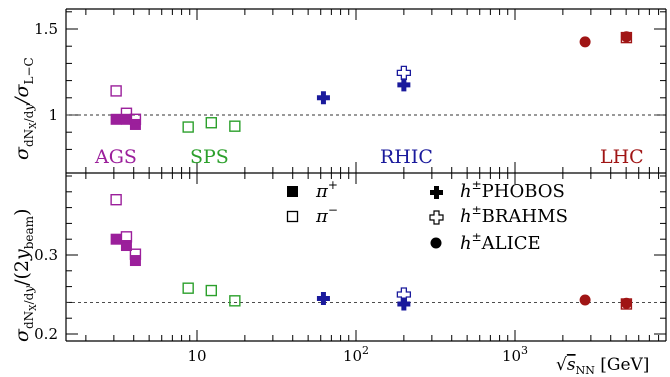 This screenshot has width=670, height=377. Describe the element at coordinates (436, 192) in the screenshot. I see `legend-marker-cross-filled` at that location.